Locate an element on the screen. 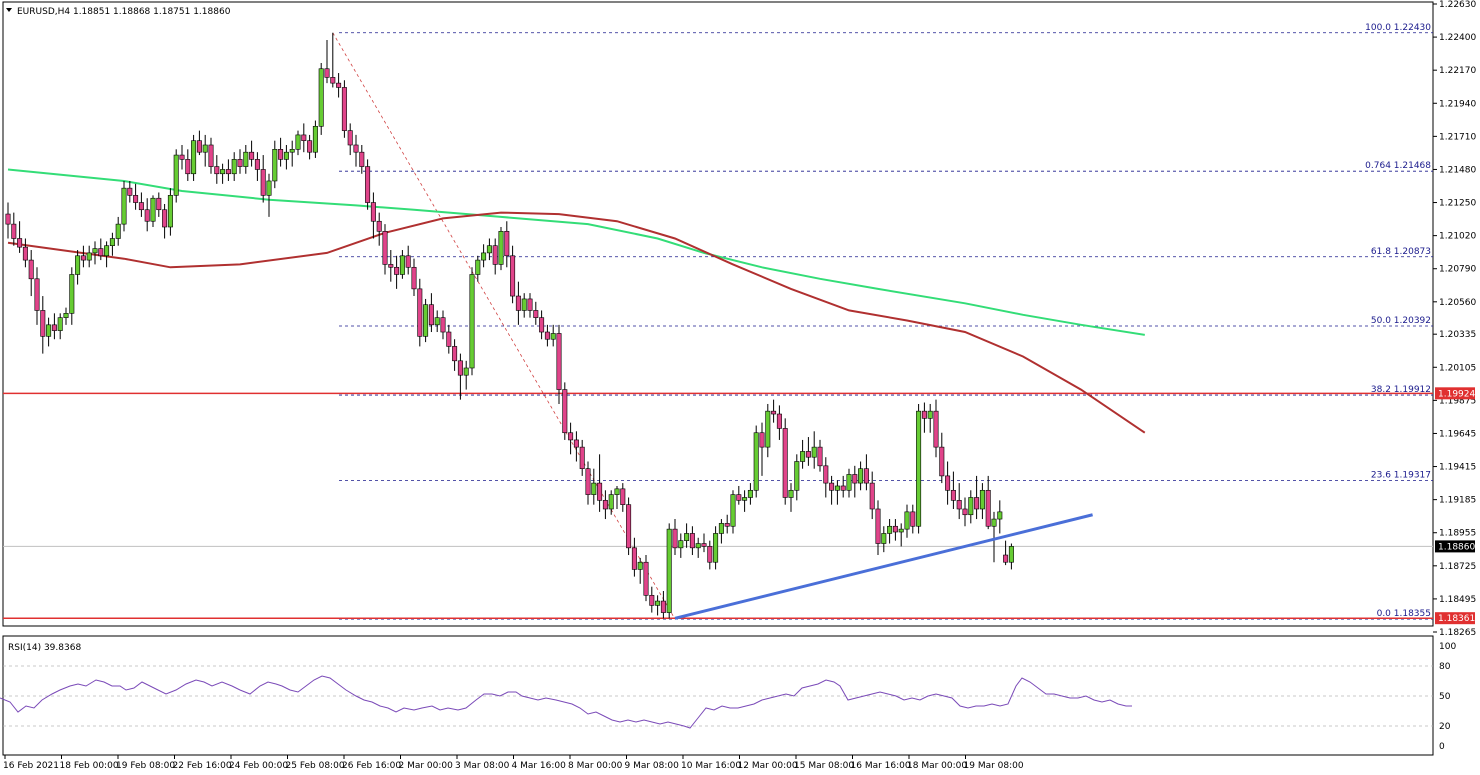 This screenshot has width=1480, height=775. time-tick-label: 24 Feb 00:00 is located at coordinates (258, 766).